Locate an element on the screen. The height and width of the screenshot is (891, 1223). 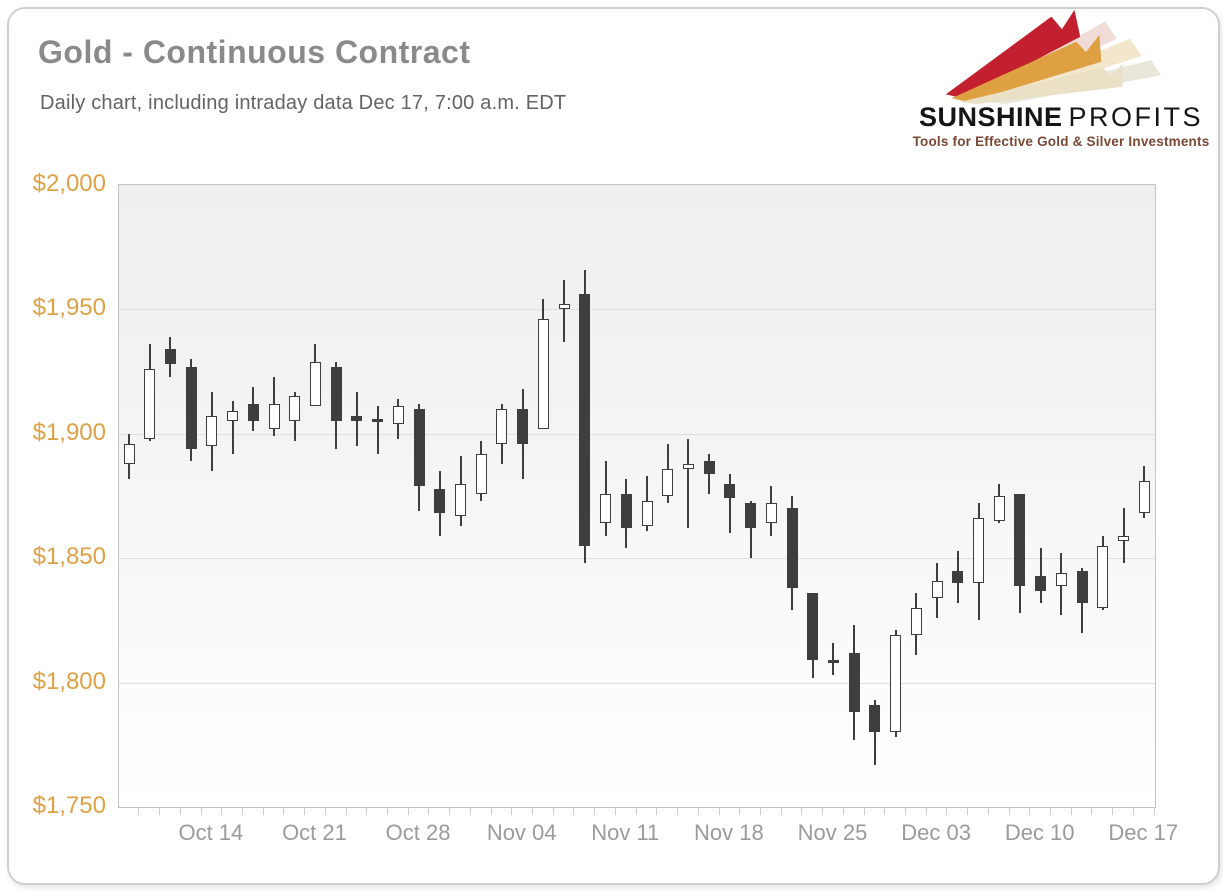
logo-brand-secondary: PROFITS is located at coordinates (1136, 117).